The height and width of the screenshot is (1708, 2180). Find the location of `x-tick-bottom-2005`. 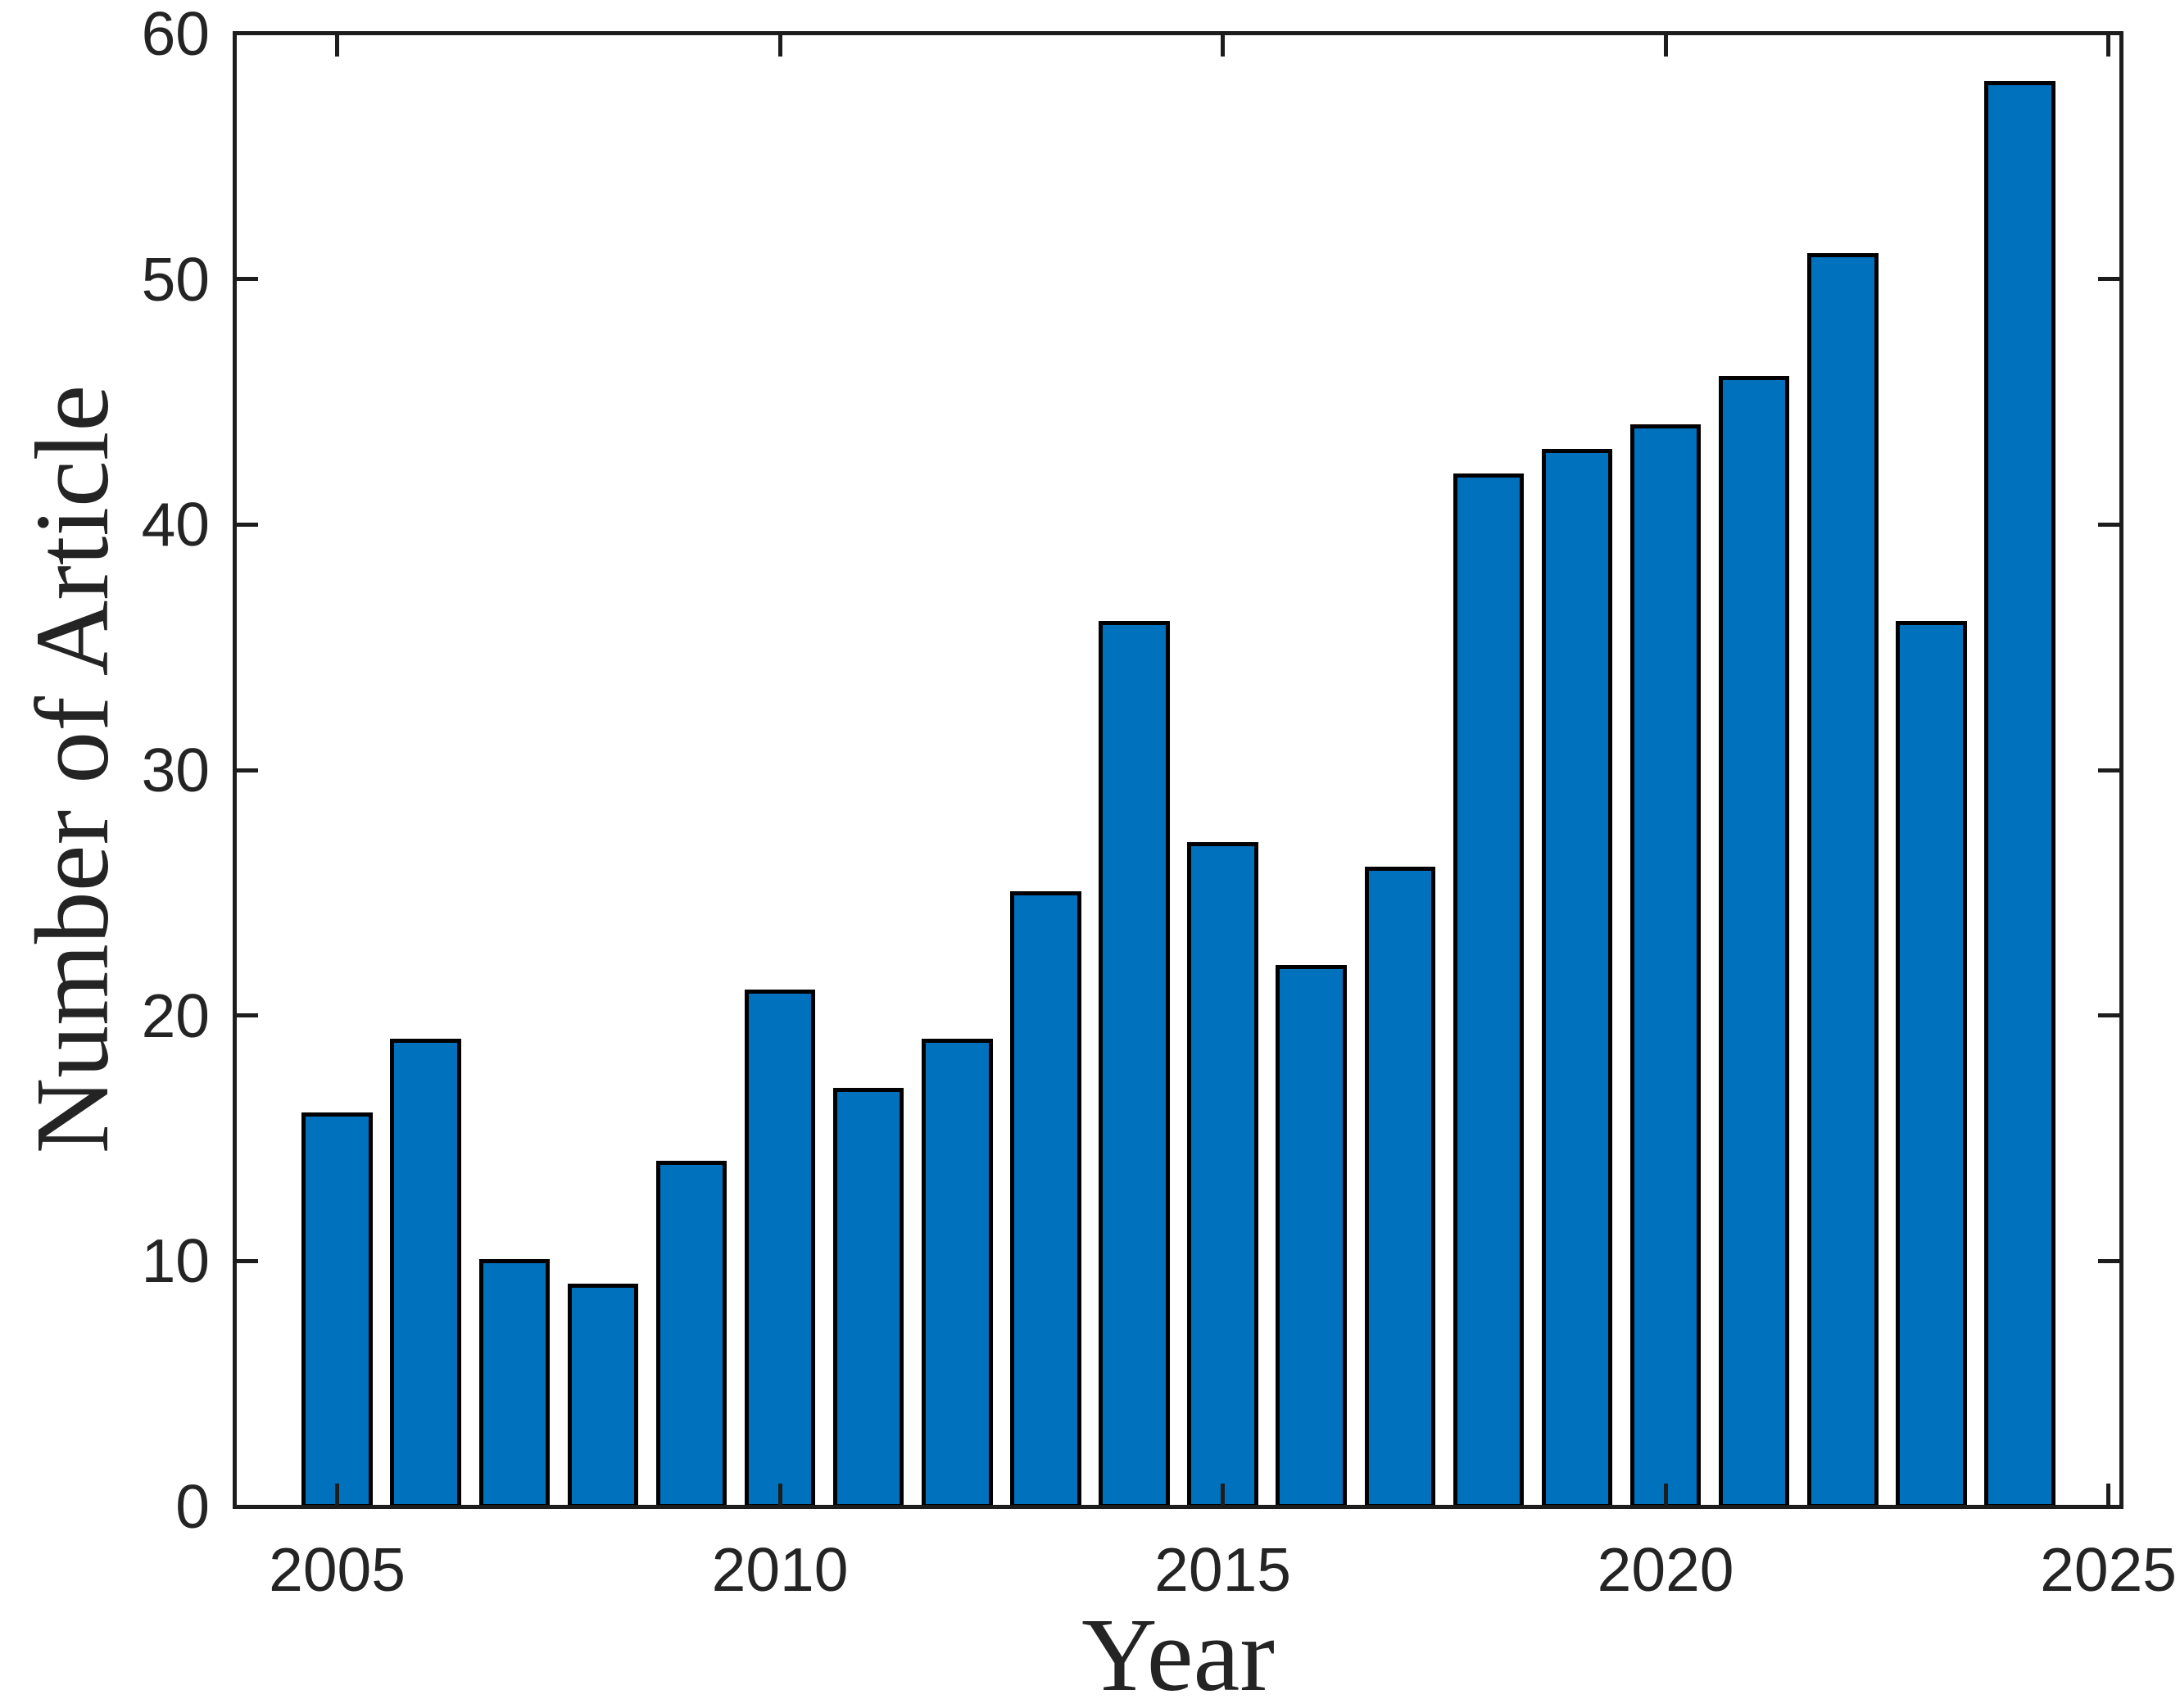

x-tick-bottom-2005 is located at coordinates (337, 1495).